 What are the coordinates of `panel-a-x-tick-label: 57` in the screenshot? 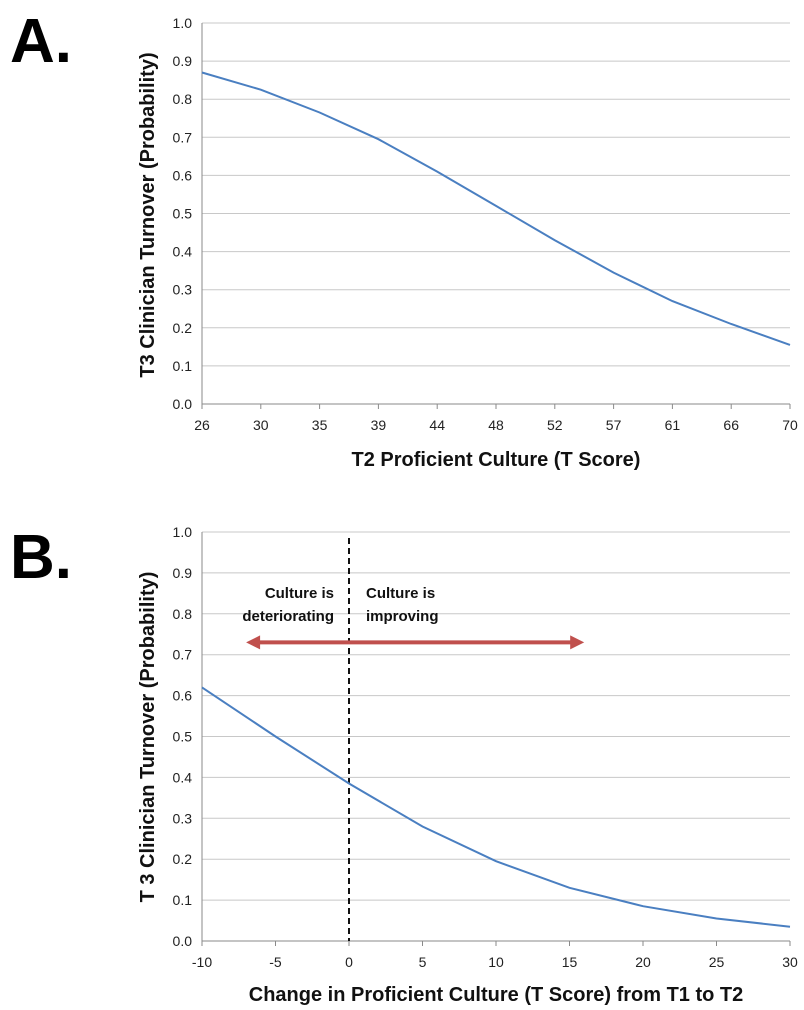 It's located at (614, 425).